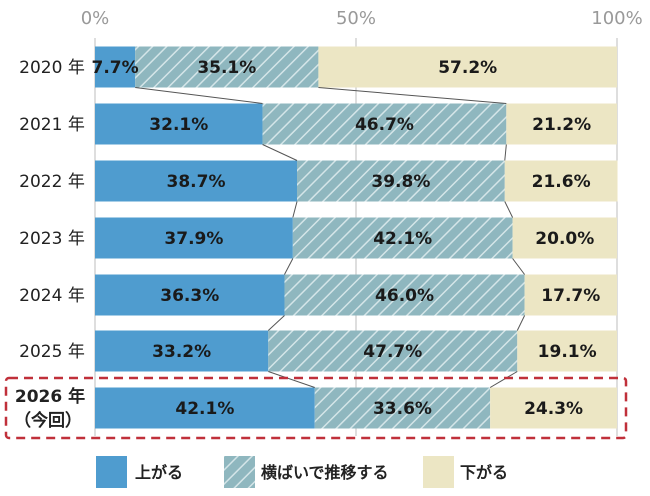 Image resolution: width=650 pixels, height=496 pixels. I want to click on data-label: 33.2%, so click(181, 352).